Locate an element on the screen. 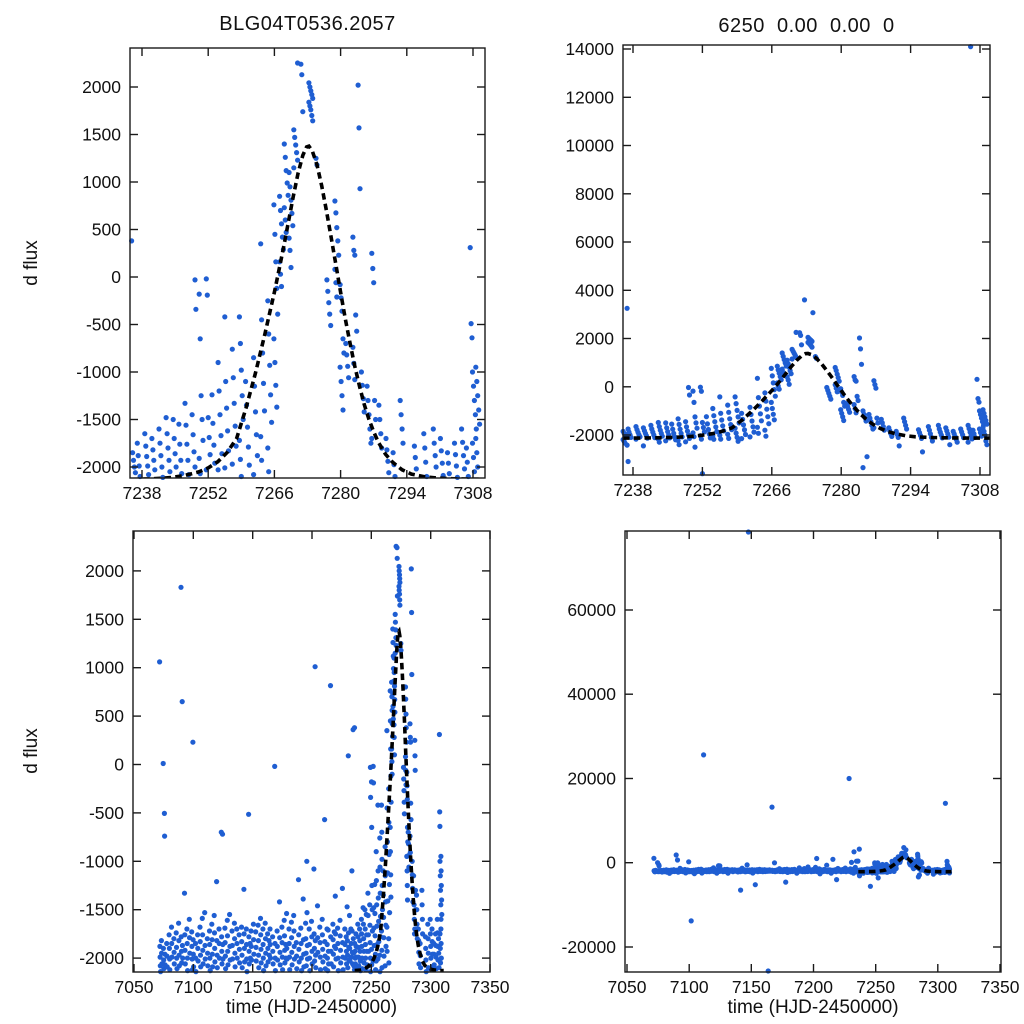 The width and height of the screenshot is (1024, 1024). y-tick-label: 20000 is located at coordinates (591, 779).